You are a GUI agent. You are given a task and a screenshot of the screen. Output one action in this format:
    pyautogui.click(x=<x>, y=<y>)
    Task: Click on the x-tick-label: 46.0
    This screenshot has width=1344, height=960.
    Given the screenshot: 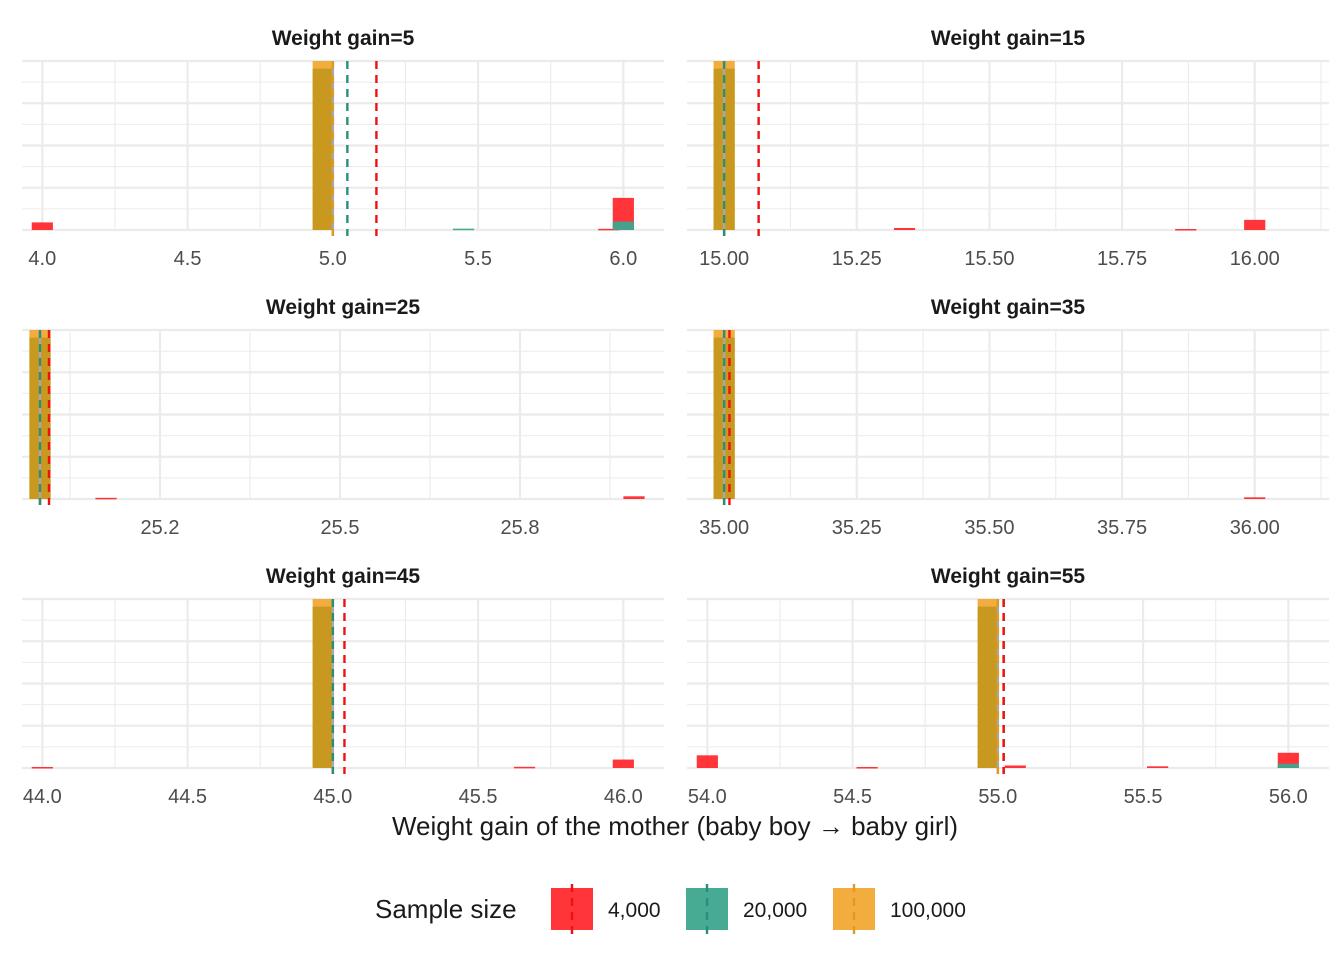 What is the action you would take?
    pyautogui.click(x=623, y=797)
    